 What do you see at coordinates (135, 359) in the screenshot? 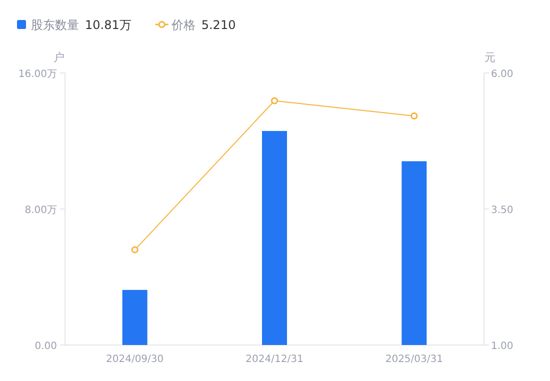
I see `x-tick-label: 2024/09/30` at bounding box center [135, 359].